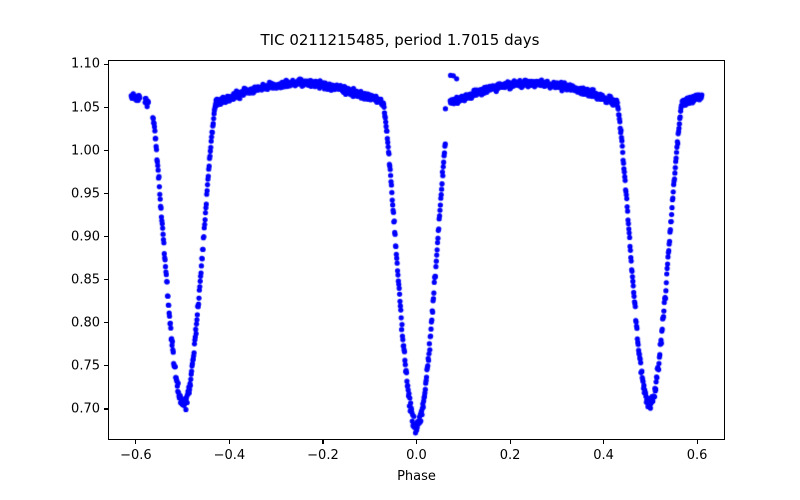 This screenshot has height=500, width=800. Describe the element at coordinates (416, 476) in the screenshot. I see `x-axis-label: Phase` at that location.